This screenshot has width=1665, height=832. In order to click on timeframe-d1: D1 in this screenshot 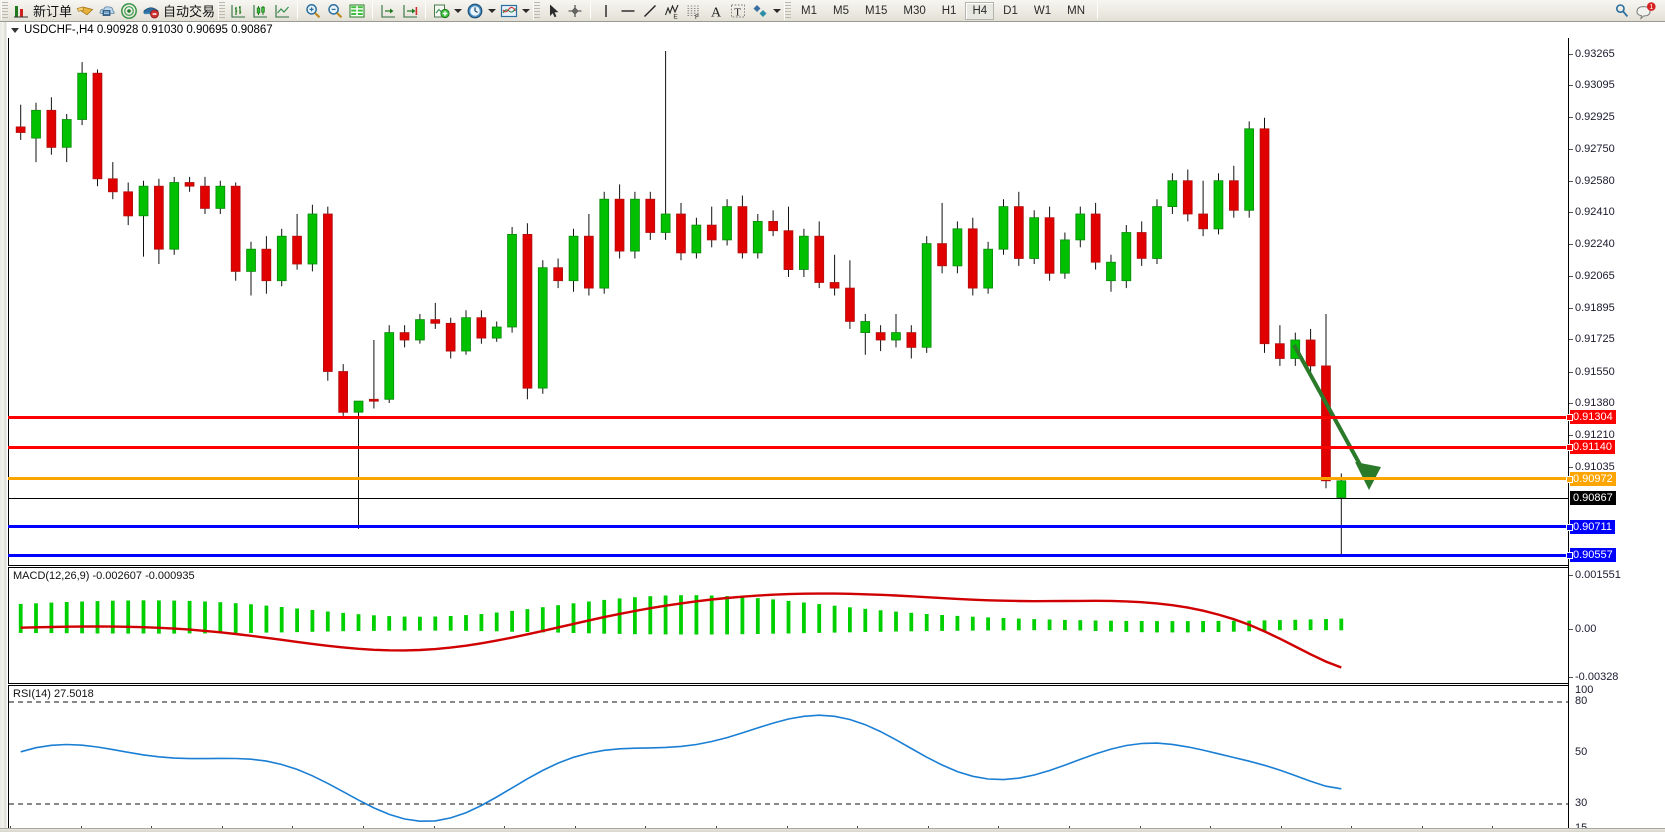, I will do `click(1010, 10)`.